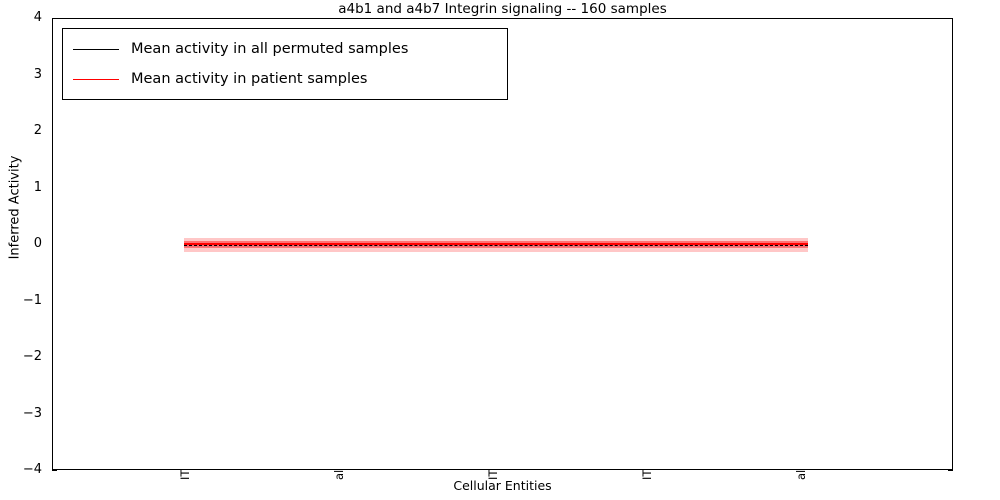 The width and height of the screenshot is (1000, 500). What do you see at coordinates (32, 469) in the screenshot?
I see `y-axis-tick-label: −4` at bounding box center [32, 469].